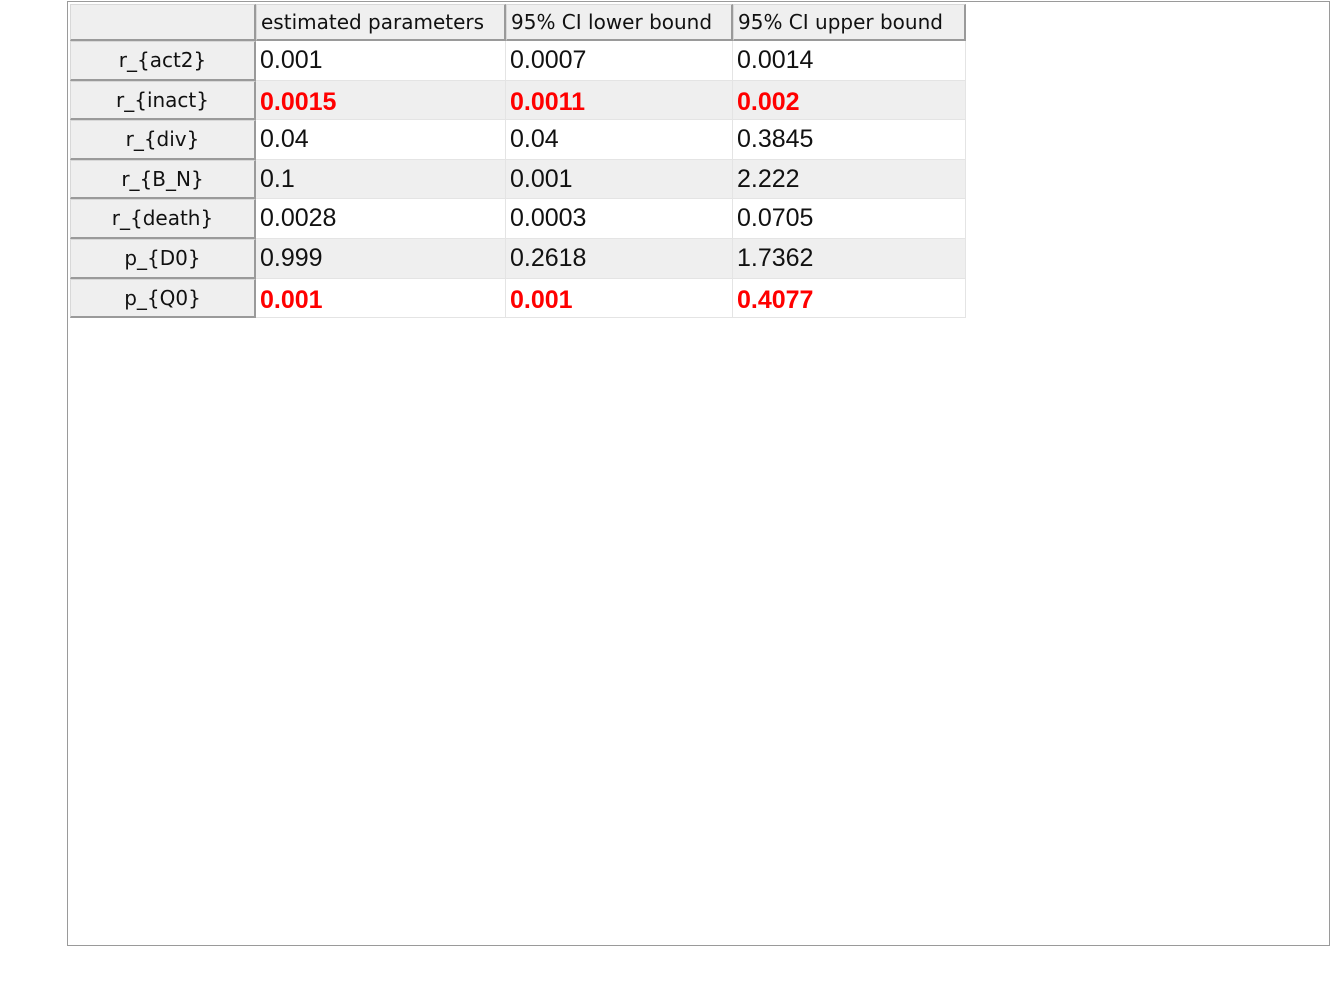 This screenshot has height=1000, width=1333. What do you see at coordinates (849, 22) in the screenshot?
I see `column-header-ci-upper-bound: 95% CI upper bound` at bounding box center [849, 22].